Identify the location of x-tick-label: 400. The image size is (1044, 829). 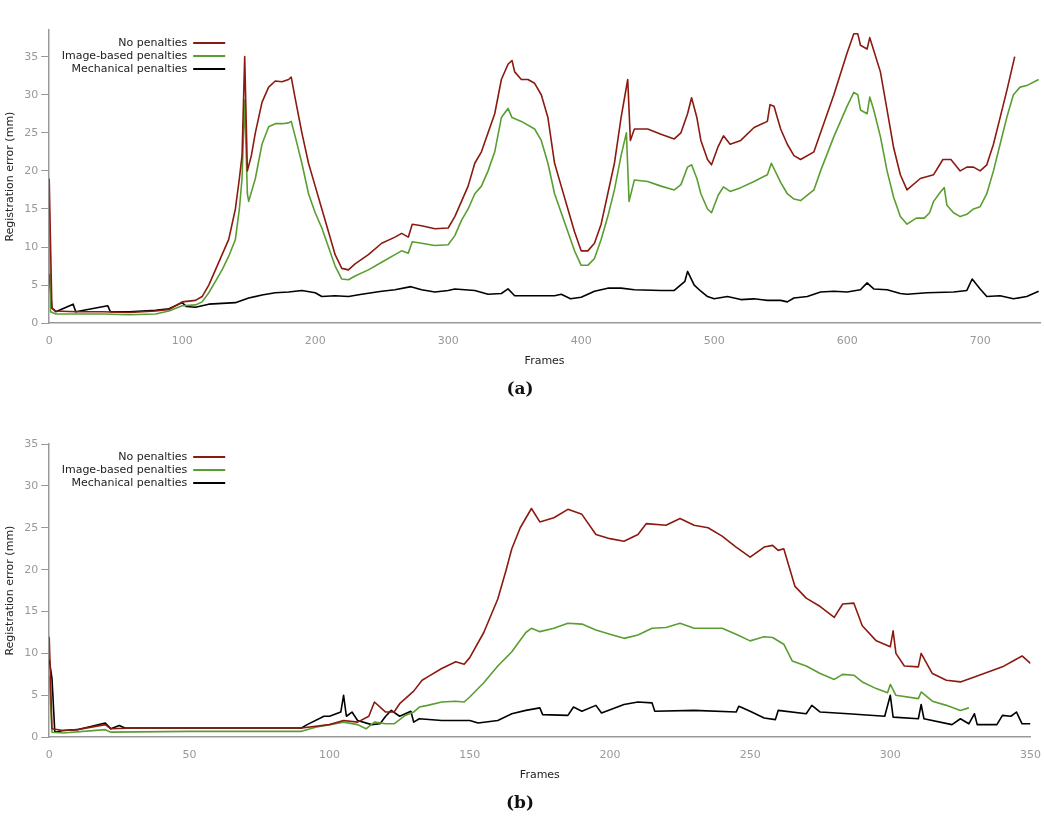
(581, 340).